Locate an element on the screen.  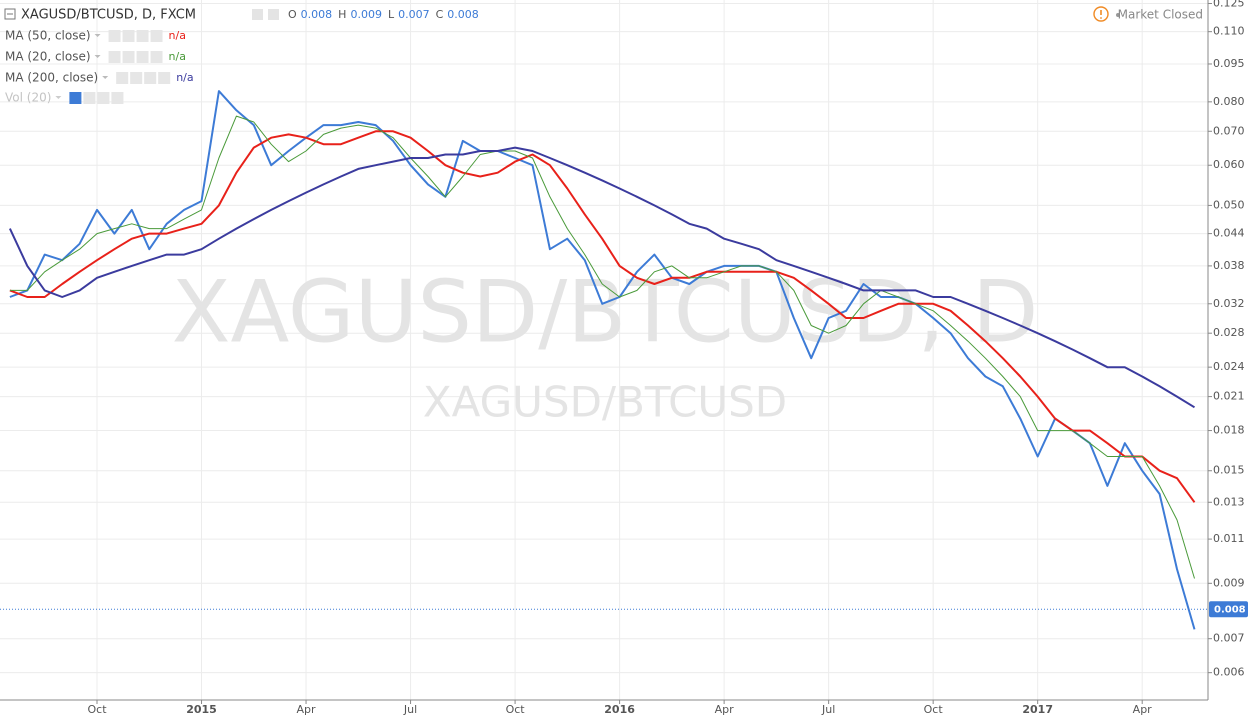
y-tick-label: 0.050 is located at coordinates (1229, 204).